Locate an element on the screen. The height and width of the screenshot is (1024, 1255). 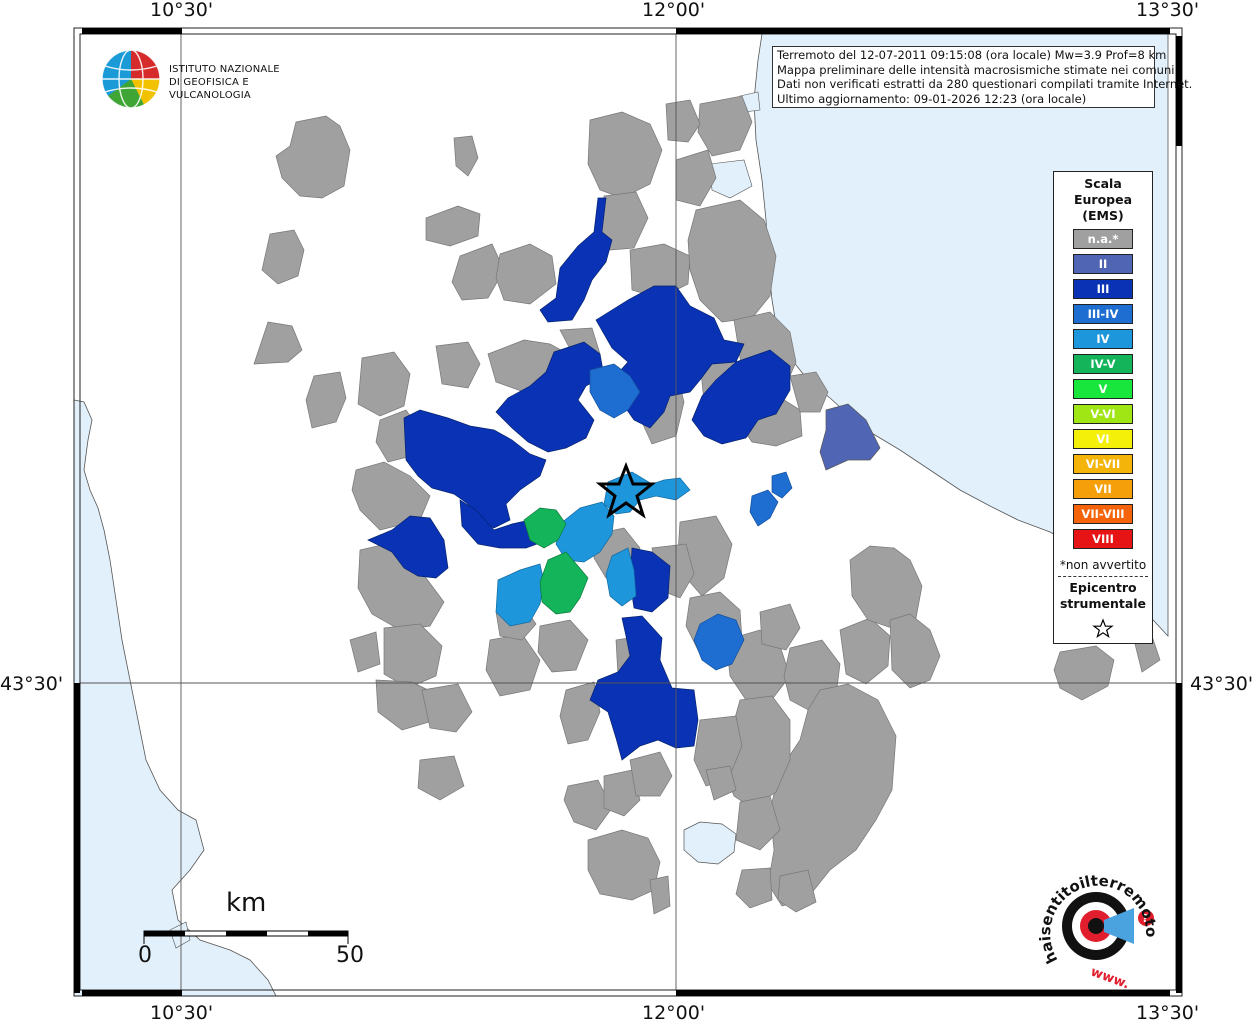
legend-separator is located at coordinates (1103, 576).